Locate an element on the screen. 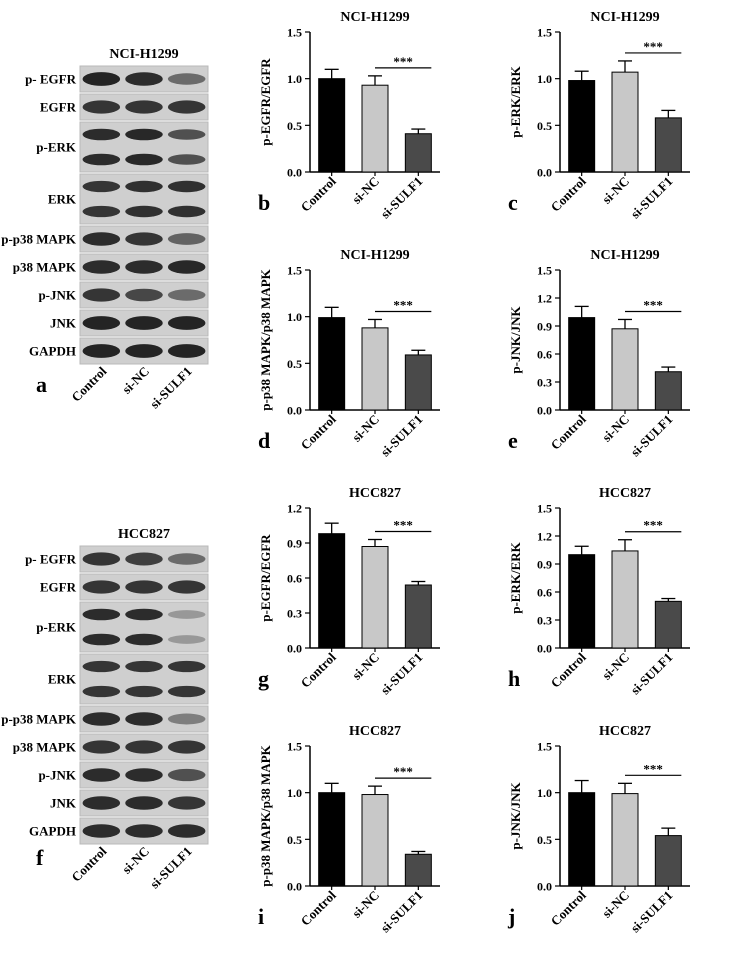 The height and width of the screenshot is (957, 756). y-tick-label: 1.0 is located at coordinates (294, 317).